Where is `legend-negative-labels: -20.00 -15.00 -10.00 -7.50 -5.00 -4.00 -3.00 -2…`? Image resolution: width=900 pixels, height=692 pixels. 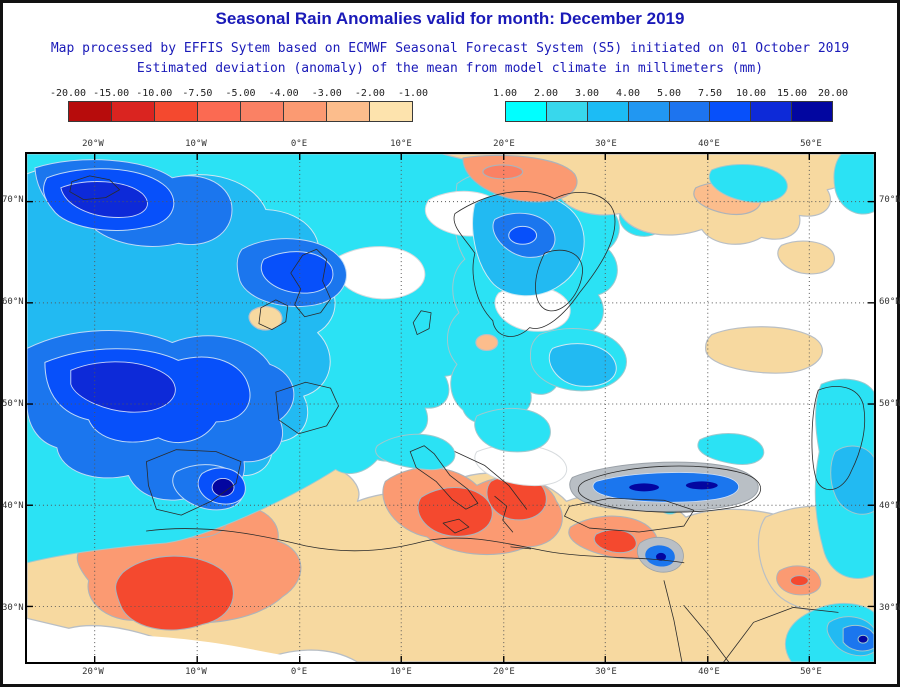
legend-negative-labels: -20.00 -15.00 -10.00 -7.50 -5.00 -4.00 -3.00 -2… is located at coordinates (239, 94).